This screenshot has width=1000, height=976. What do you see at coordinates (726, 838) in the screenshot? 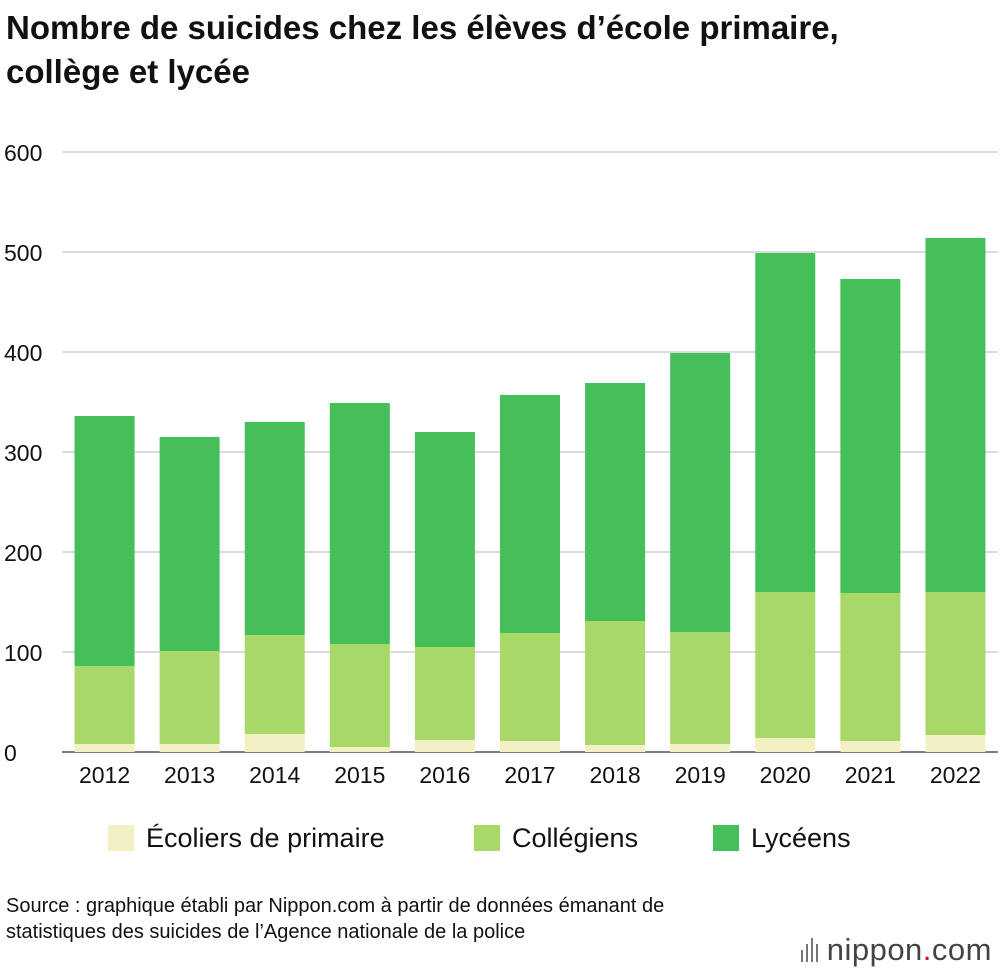
I see `legend-swatch-lycee` at bounding box center [726, 838].